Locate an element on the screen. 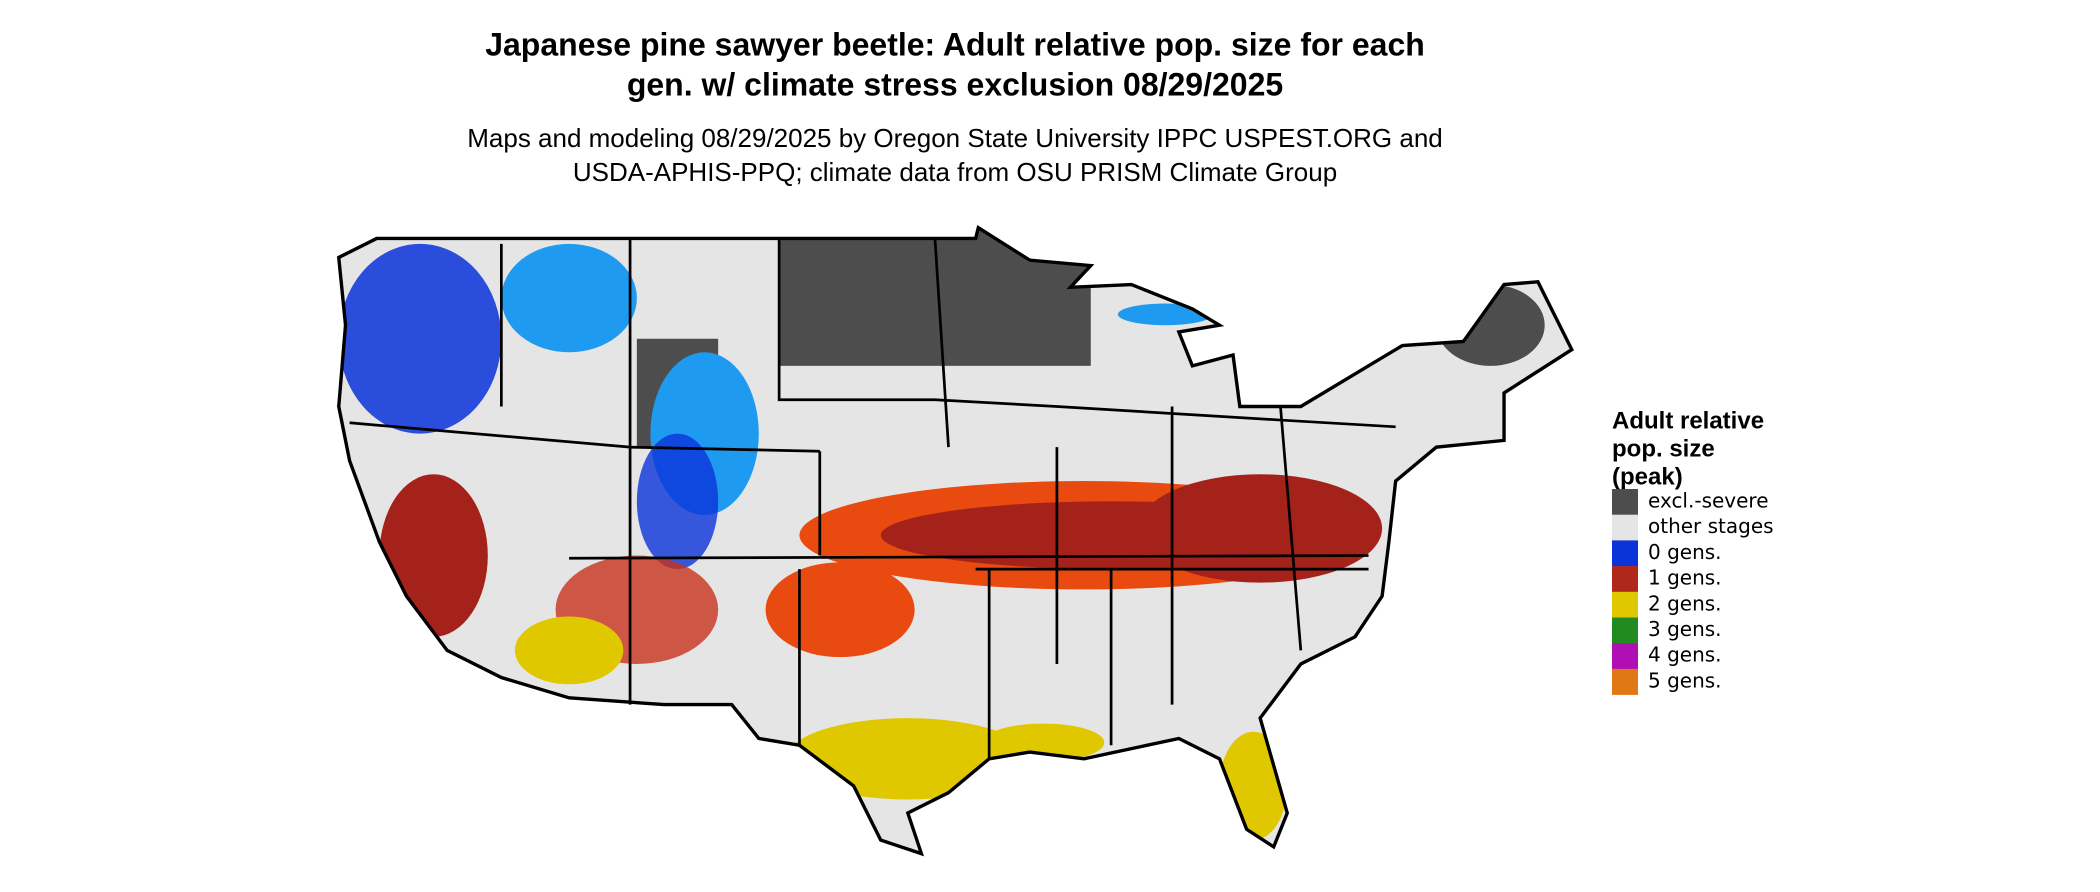 The width and height of the screenshot is (2100, 892). legend-label: 1 gens. is located at coordinates (1685, 578).